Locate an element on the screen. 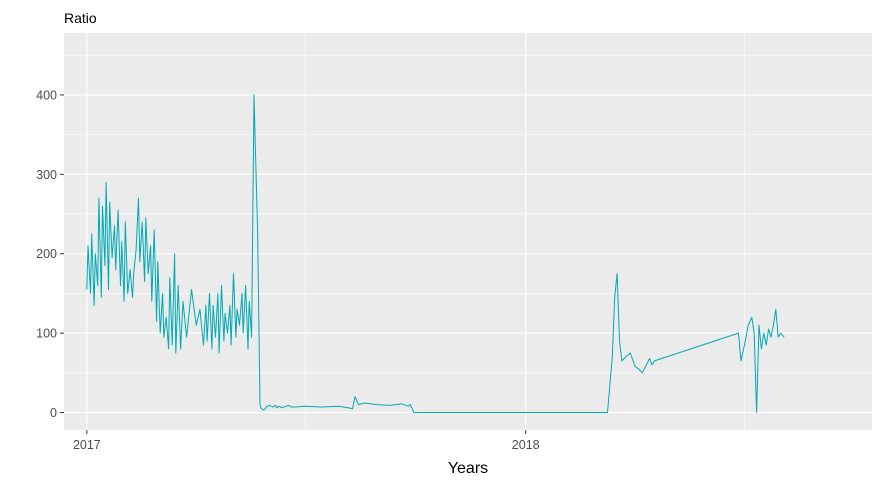  x-axis: 2017 2018 is located at coordinates (306, 441).